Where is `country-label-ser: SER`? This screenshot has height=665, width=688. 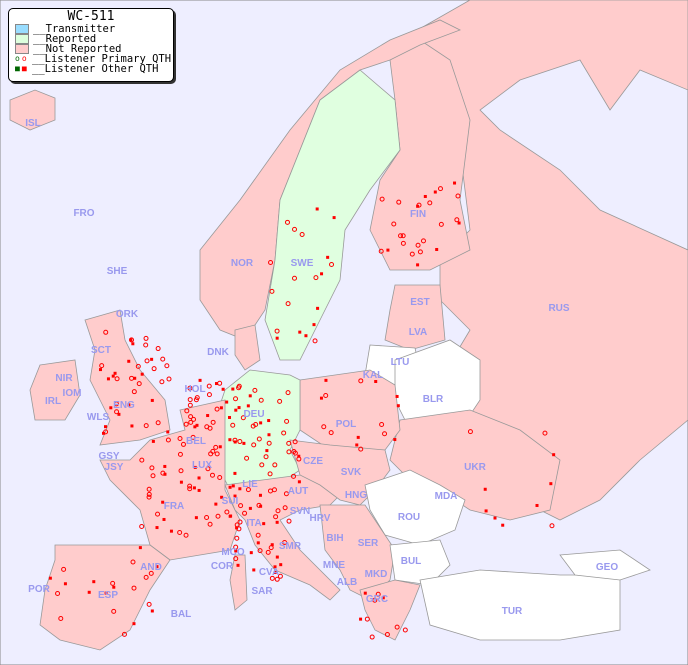 country-label-ser: SER is located at coordinates (368, 543).